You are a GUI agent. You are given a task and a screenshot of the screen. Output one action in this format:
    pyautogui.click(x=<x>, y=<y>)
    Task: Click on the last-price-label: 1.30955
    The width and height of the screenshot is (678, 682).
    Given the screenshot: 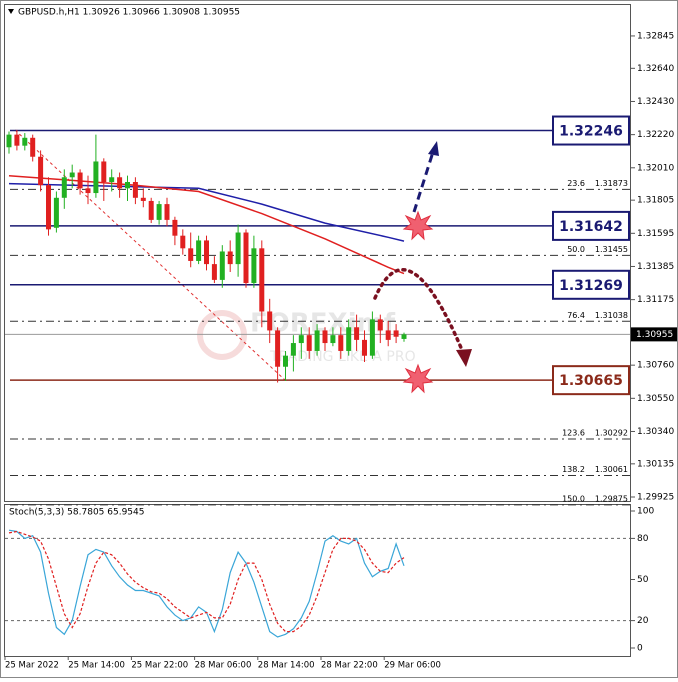 What is the action you would take?
    pyautogui.click(x=654, y=335)
    